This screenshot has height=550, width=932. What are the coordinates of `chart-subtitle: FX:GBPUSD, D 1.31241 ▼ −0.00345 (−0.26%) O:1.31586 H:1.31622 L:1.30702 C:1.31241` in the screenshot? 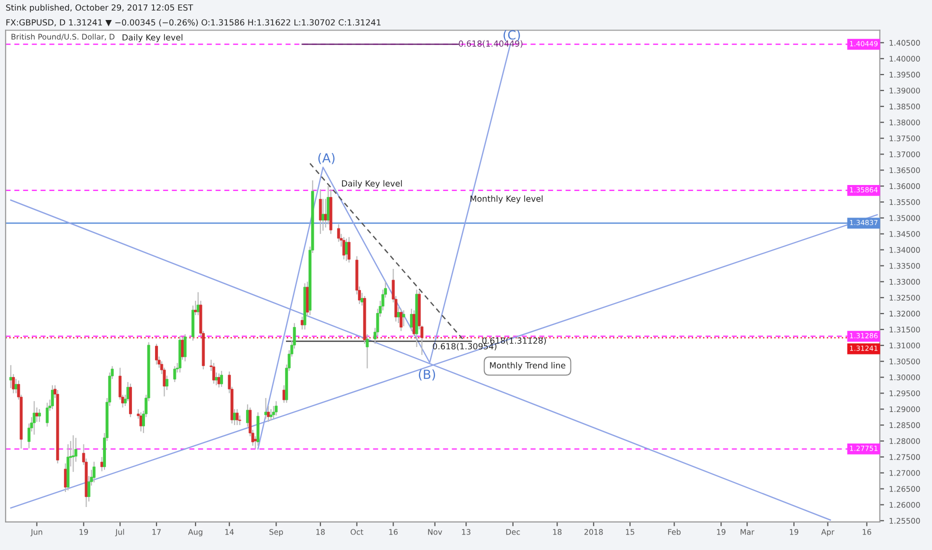 It's located at (193, 22).